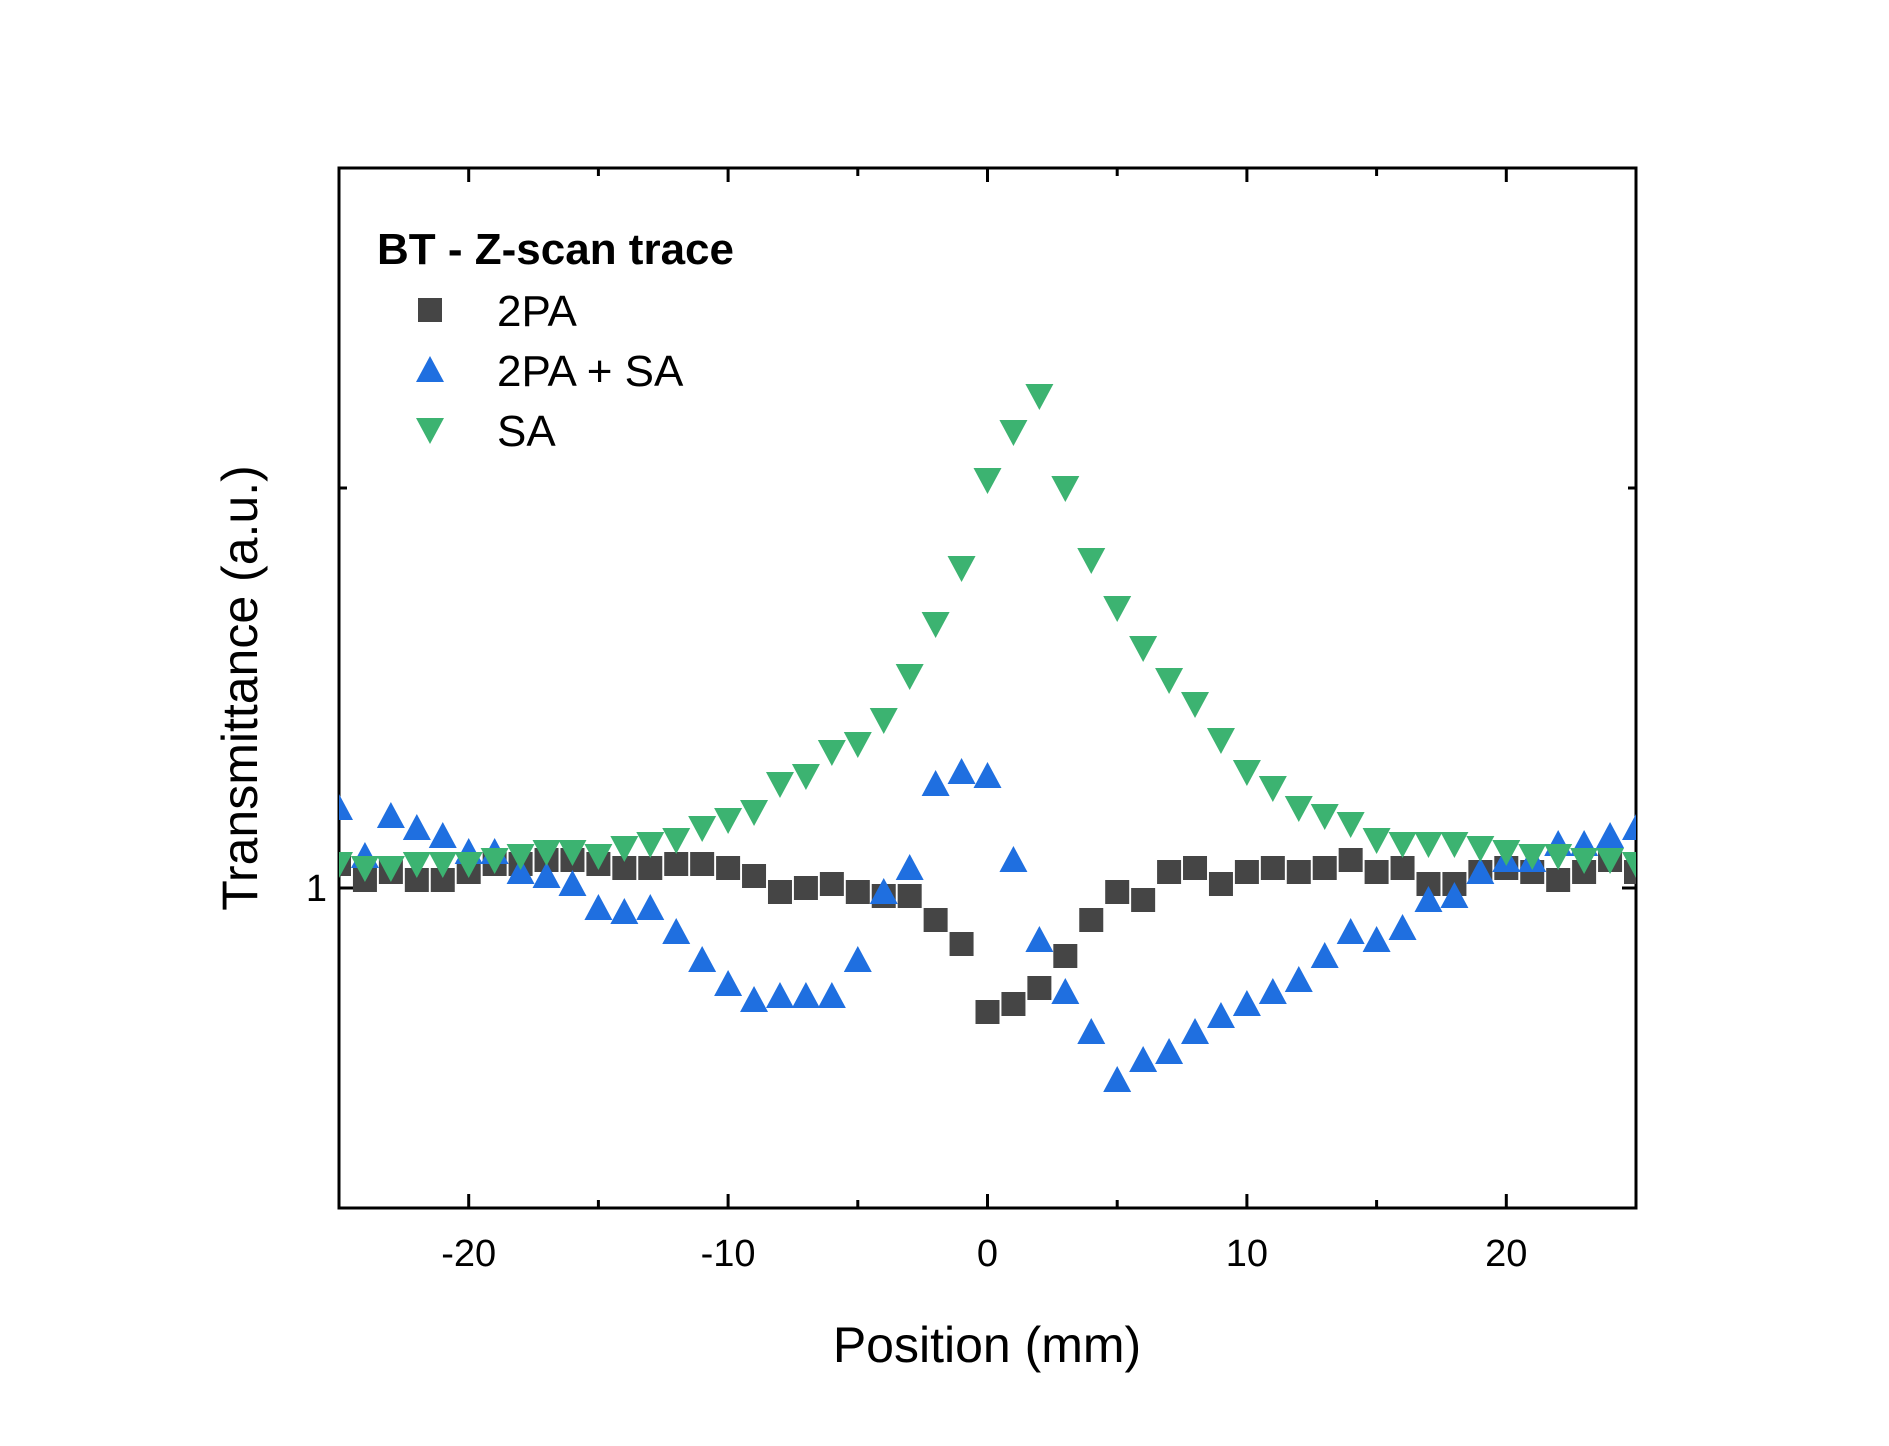  What do you see at coordinates (526, 431) in the screenshot?
I see `legend-label-sa: SA` at bounding box center [526, 431].